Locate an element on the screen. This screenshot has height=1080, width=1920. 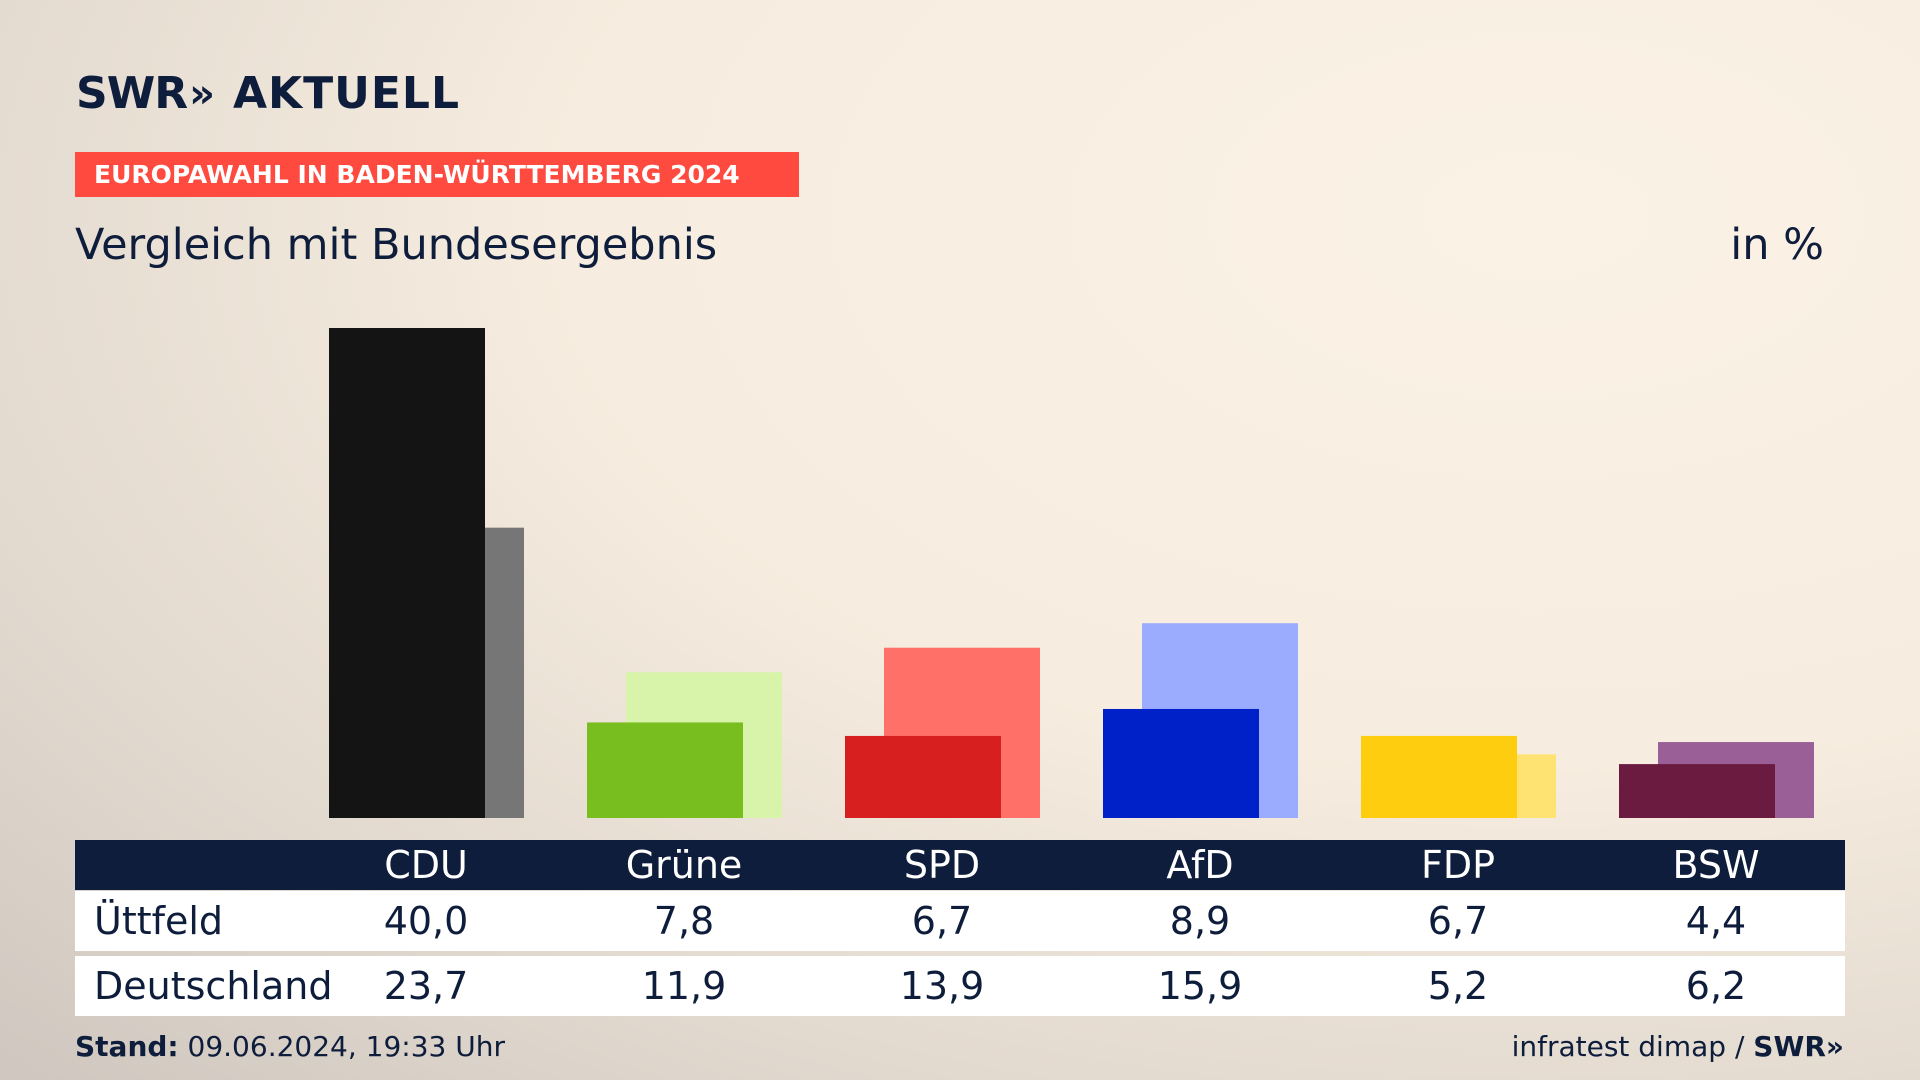
bar-local-cdu is located at coordinates (407, 573).